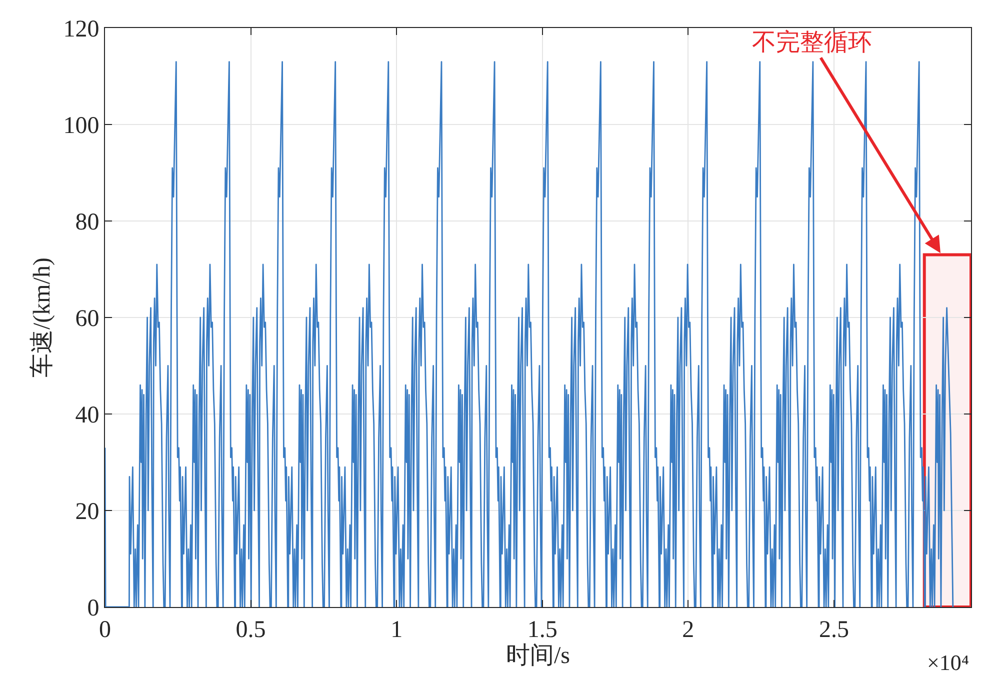 This screenshot has width=991, height=693. What do you see at coordinates (833, 629) in the screenshot?
I see `x-tick-label: 2.5` at bounding box center [833, 629].